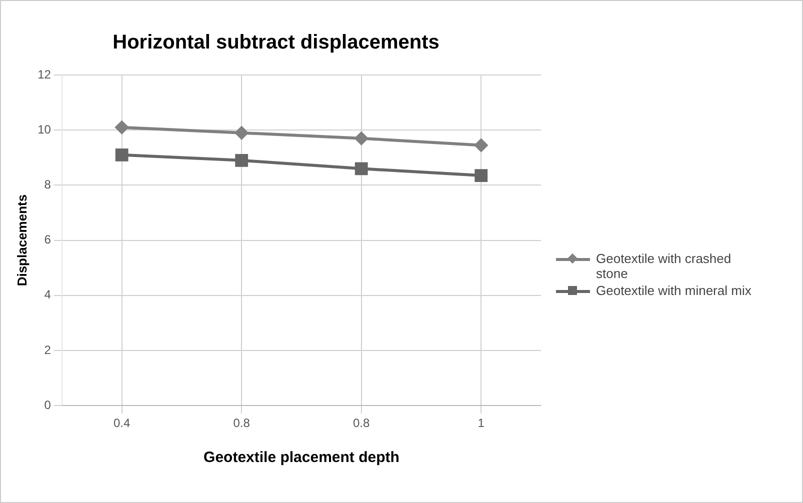 Image resolution: width=803 pixels, height=503 pixels. I want to click on x-axis-title: Geotextile placement depth, so click(302, 457).